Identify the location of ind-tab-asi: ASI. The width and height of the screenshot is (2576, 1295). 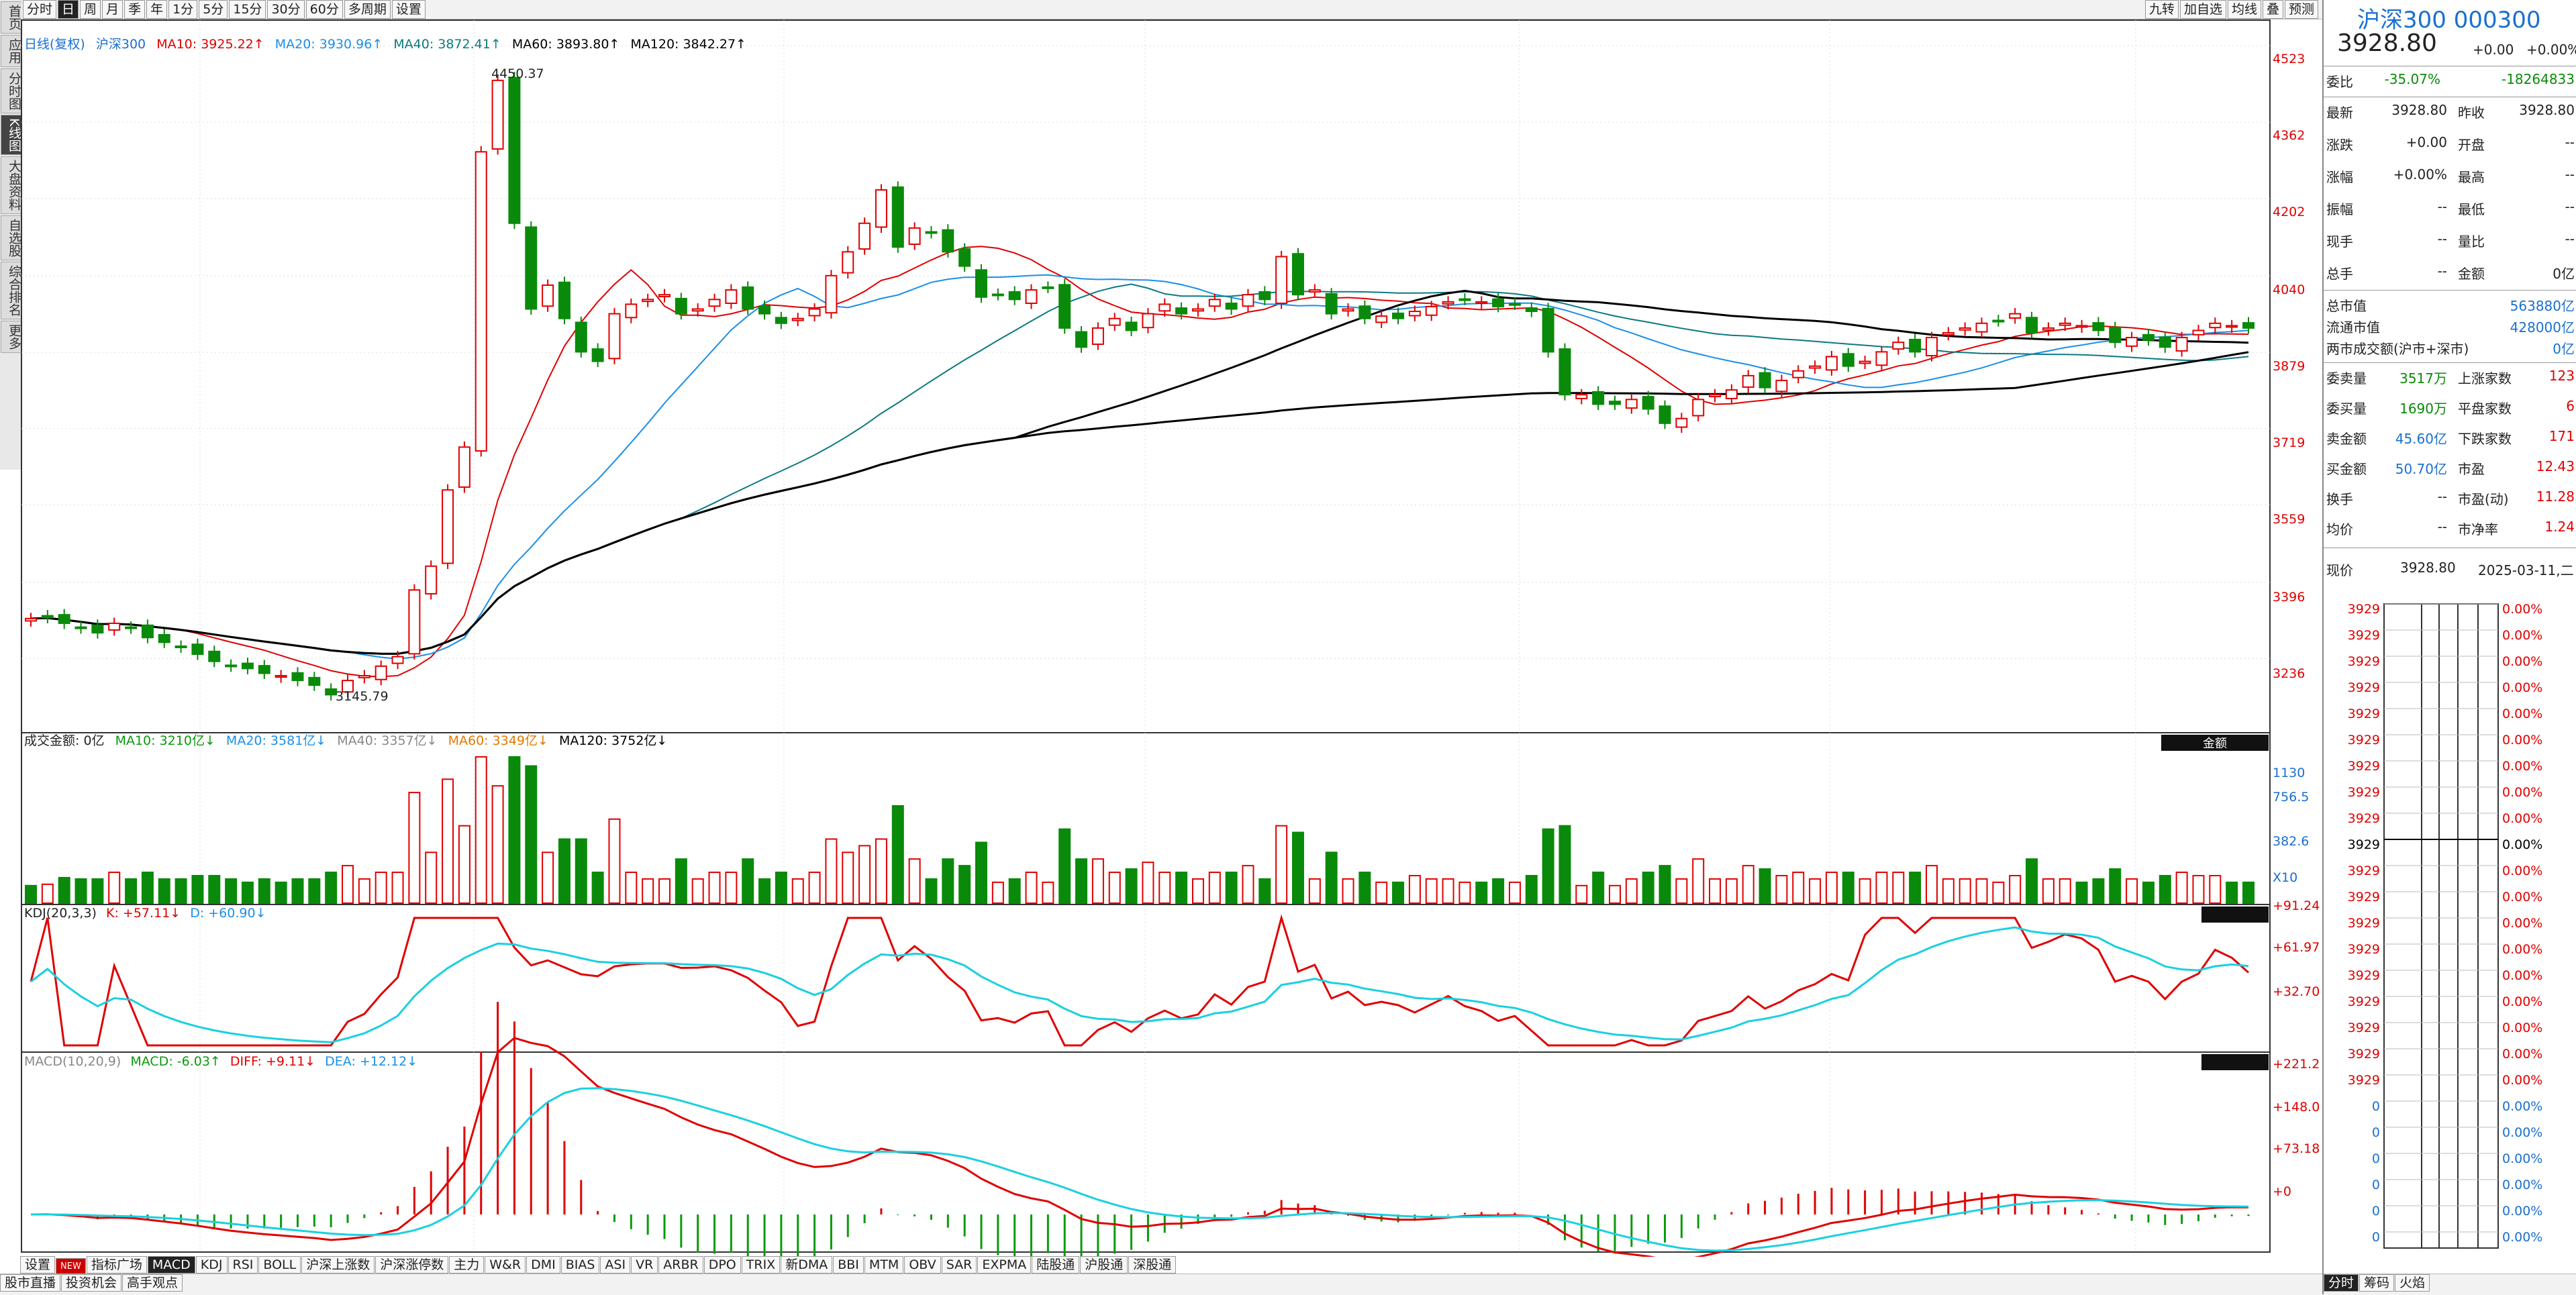
(615, 1265).